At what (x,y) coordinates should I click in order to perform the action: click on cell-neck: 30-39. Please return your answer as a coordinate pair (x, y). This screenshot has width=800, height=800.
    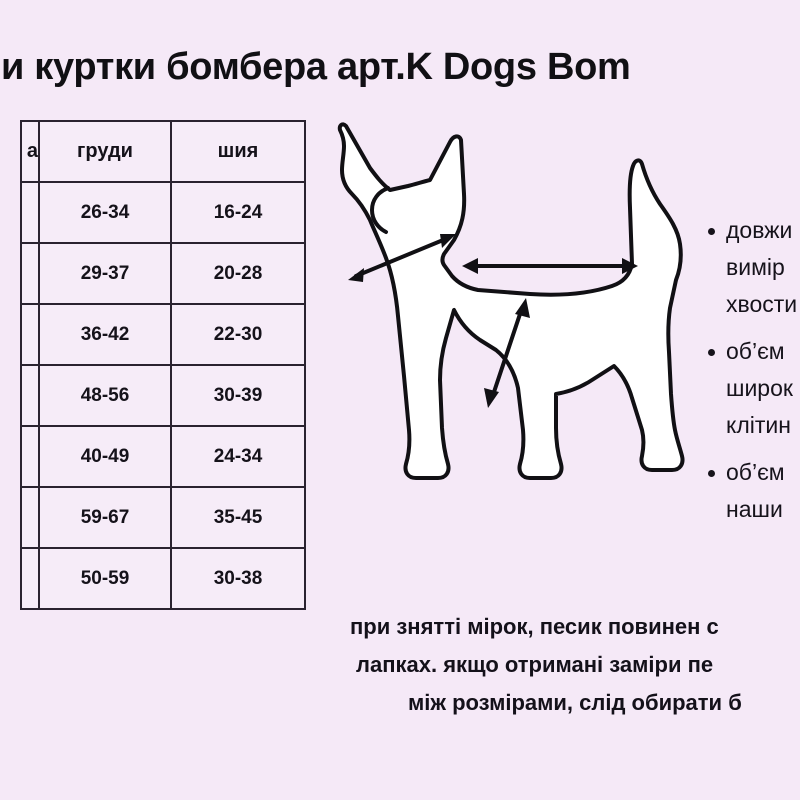
    Looking at the image, I should click on (238, 395).